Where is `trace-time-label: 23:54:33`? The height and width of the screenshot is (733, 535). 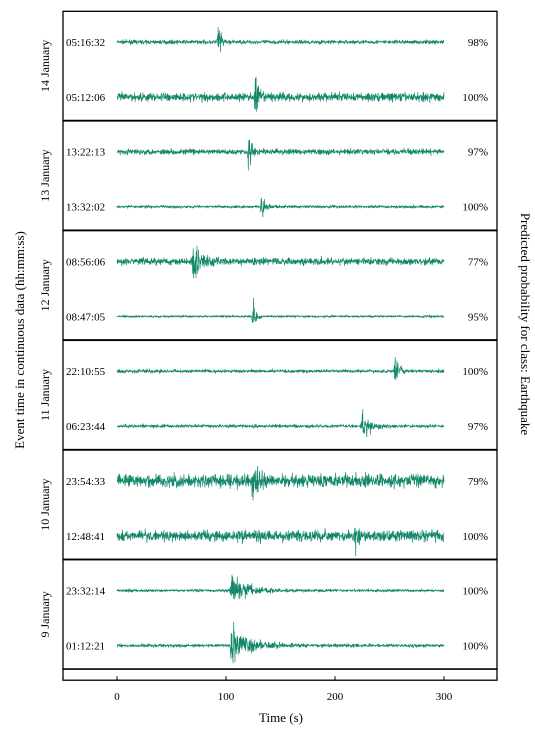 trace-time-label: 23:54:33 is located at coordinates (86, 482).